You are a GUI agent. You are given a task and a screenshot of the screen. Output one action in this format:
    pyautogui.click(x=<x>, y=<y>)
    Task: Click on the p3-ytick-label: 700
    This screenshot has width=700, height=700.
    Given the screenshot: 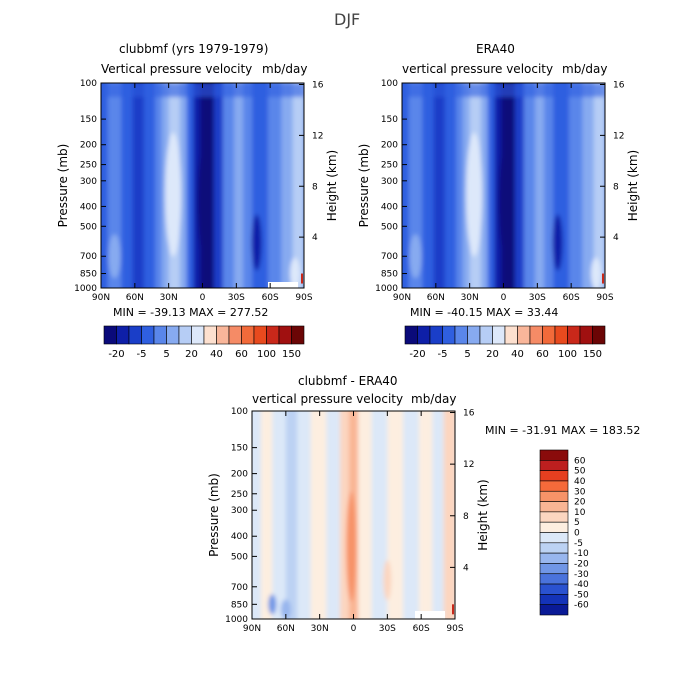 What is the action you would take?
    pyautogui.click(x=239, y=588)
    